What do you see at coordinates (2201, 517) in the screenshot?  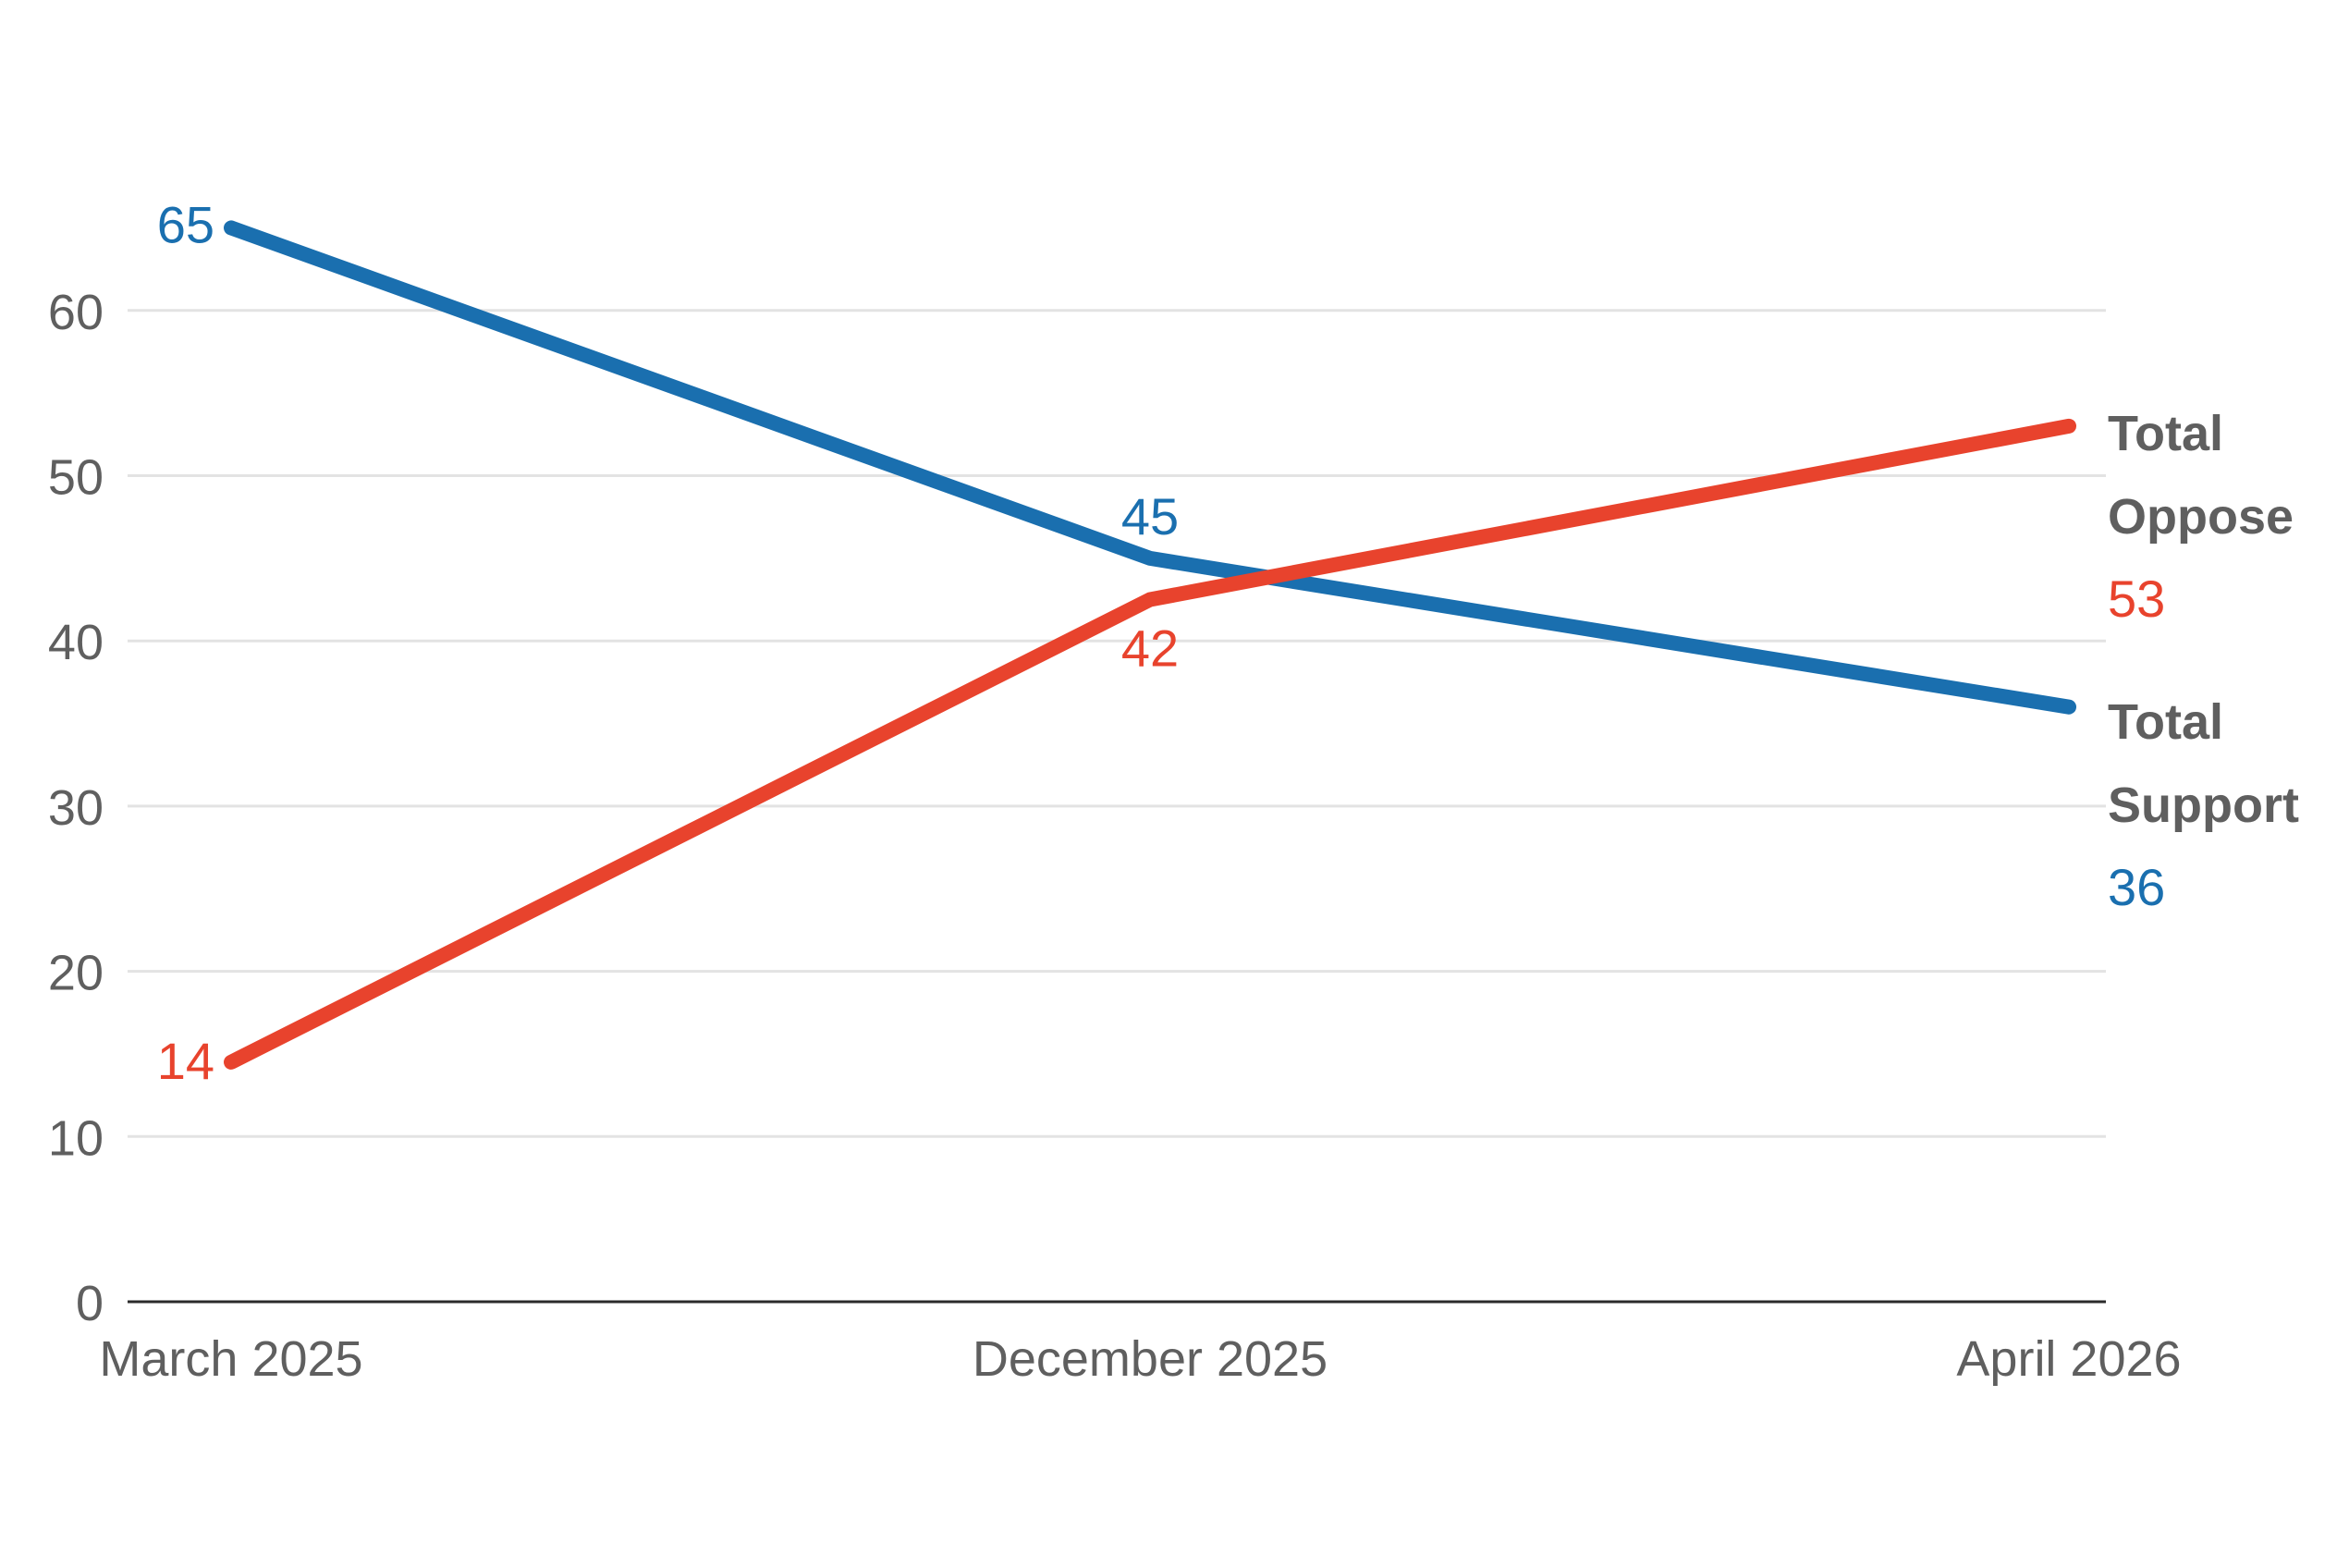 I see `series-name-label: Oppose` at bounding box center [2201, 517].